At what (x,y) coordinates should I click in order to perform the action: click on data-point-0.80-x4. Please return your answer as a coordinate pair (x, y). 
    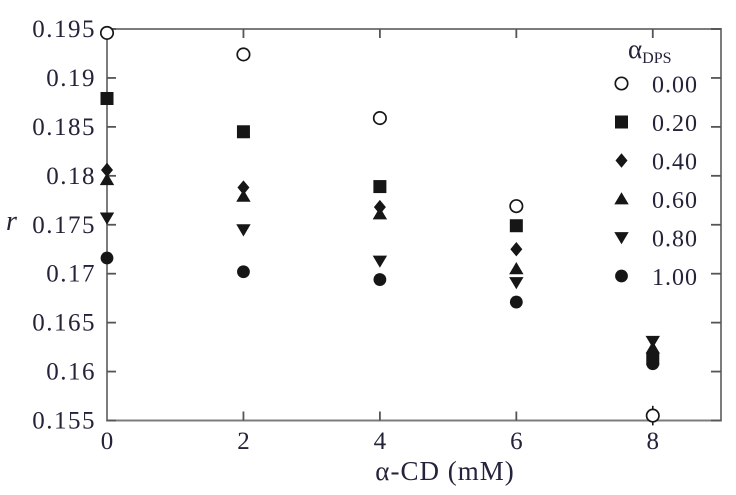
    Looking at the image, I should click on (380, 261).